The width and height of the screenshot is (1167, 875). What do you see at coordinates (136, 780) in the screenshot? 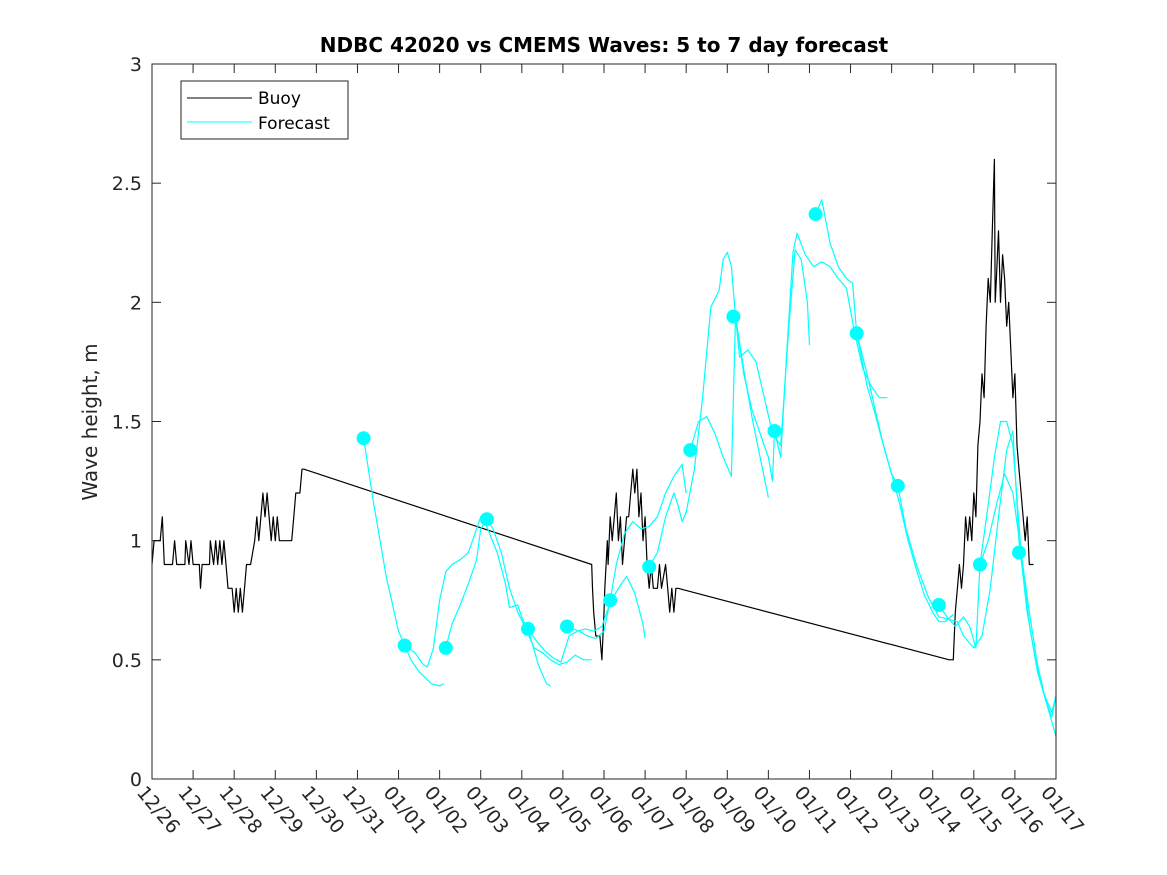
I see `y-tick-label: 0` at bounding box center [136, 780].